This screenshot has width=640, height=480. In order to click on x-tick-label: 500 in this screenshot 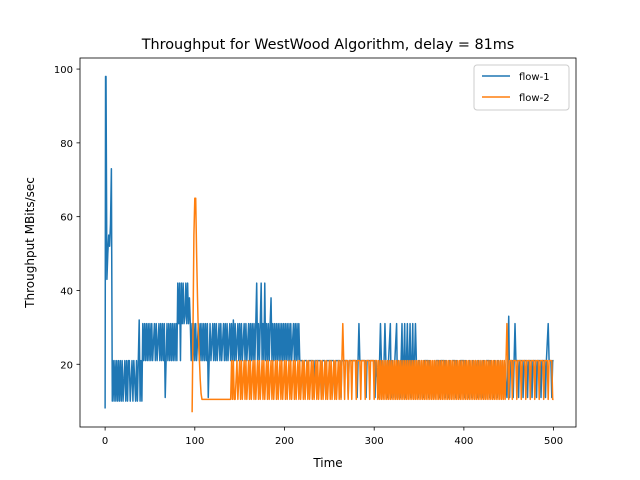, I will do `click(553, 441)`.